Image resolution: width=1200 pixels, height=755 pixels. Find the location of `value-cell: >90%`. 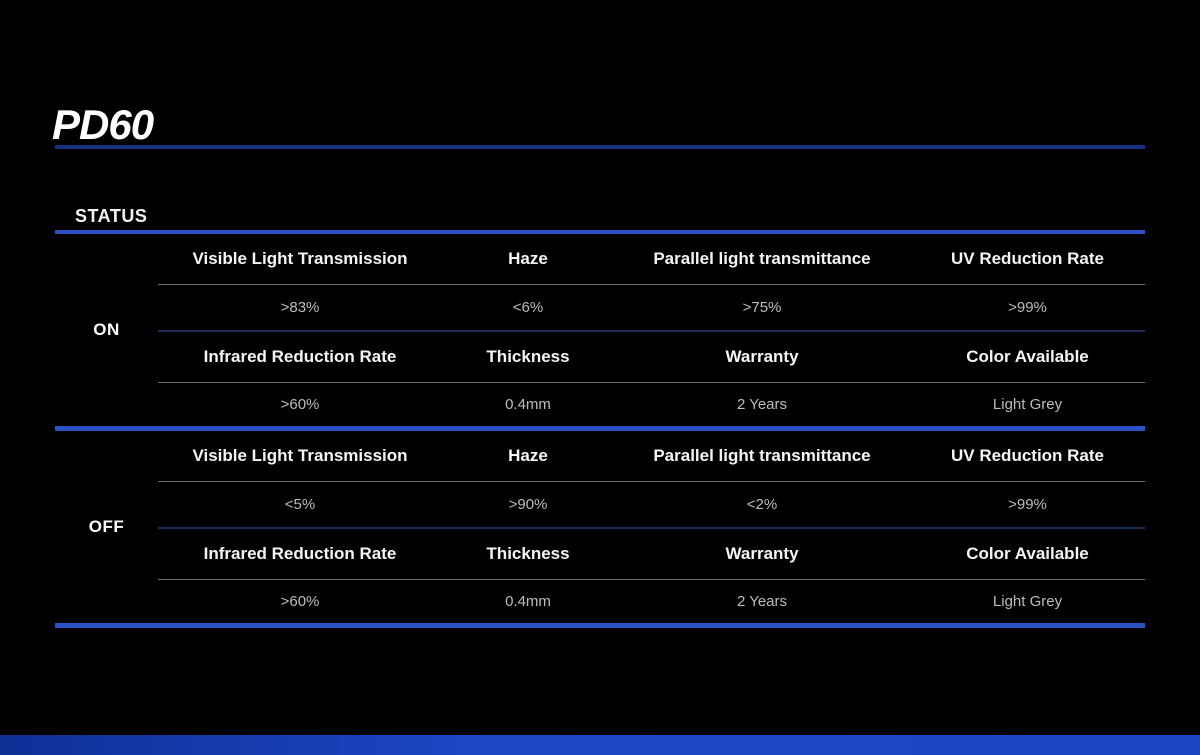

value-cell: >90% is located at coordinates (528, 504).